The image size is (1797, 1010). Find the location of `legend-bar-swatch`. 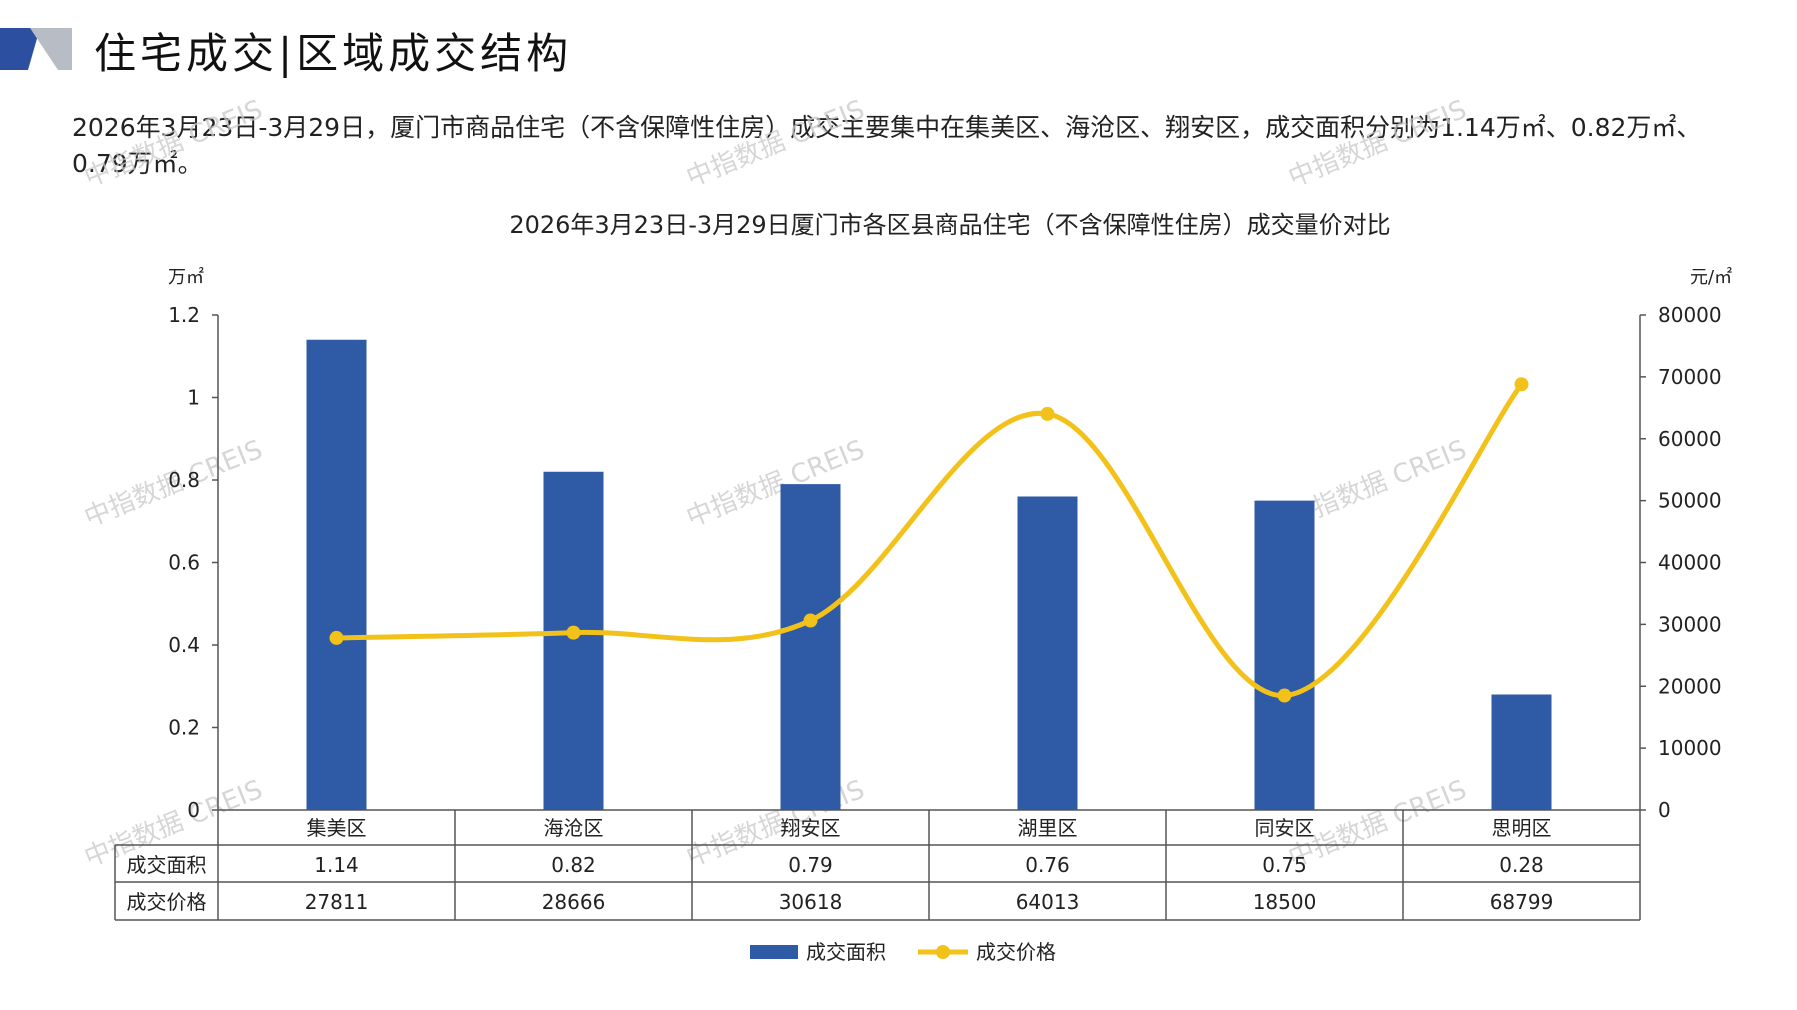

legend-bar-swatch is located at coordinates (774, 952).